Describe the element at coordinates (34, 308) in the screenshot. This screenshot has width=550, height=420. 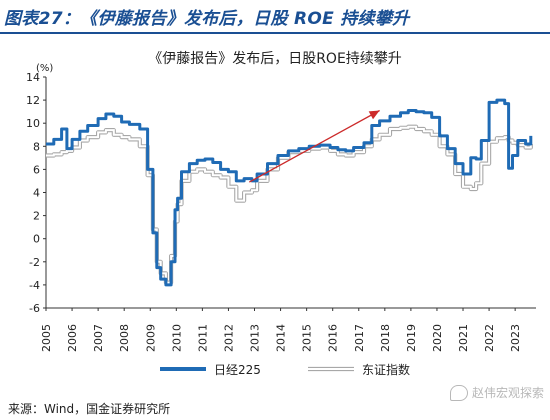
I see `y-tick-label: -6` at that location.